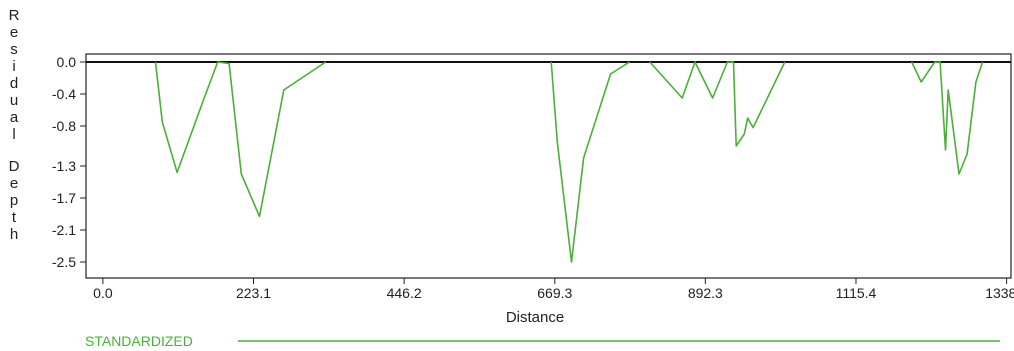 This screenshot has width=1014, height=351. Describe the element at coordinates (14, 117) in the screenshot. I see `y-axis-title-char: a` at that location.